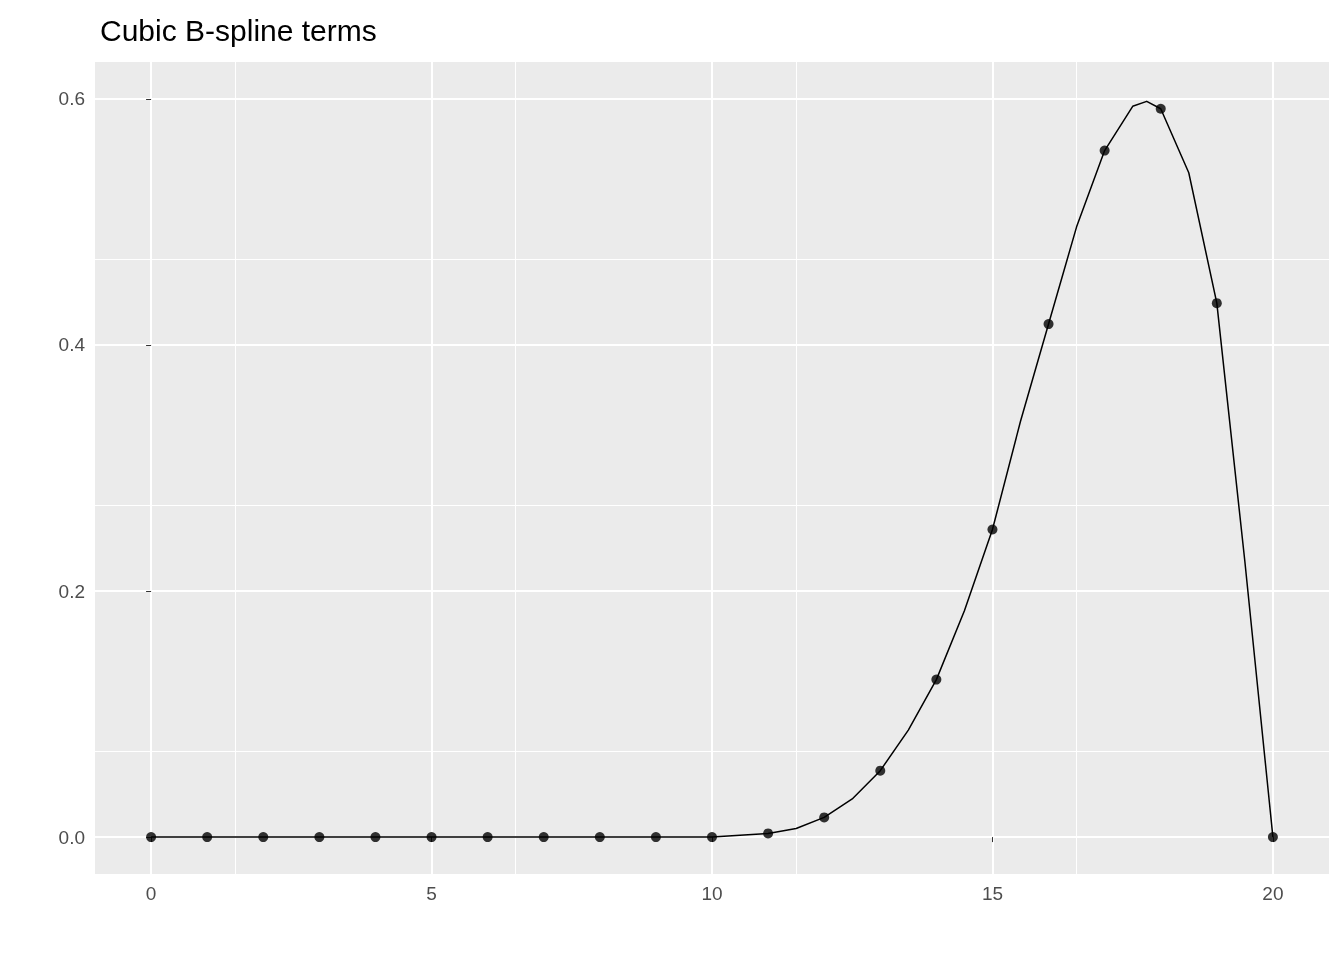  I want to click on x-tick-label: 20, so click(1273, 893).